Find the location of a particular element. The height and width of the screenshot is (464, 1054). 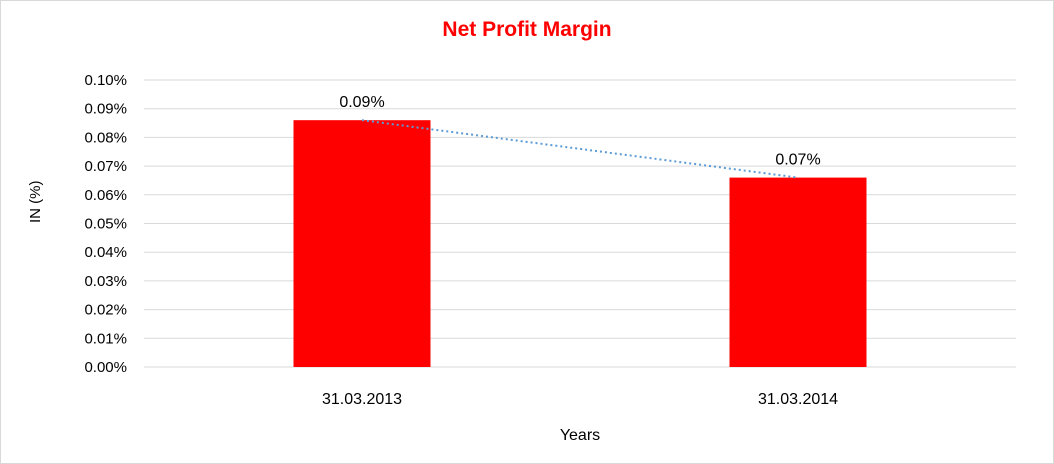

data-label: 0.07% is located at coordinates (797, 160).